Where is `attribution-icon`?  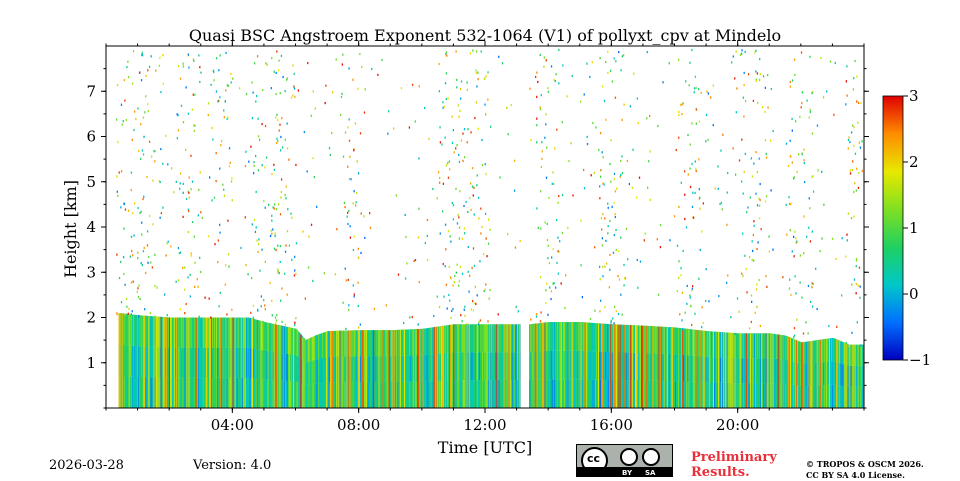 attribution-icon is located at coordinates (629, 457).